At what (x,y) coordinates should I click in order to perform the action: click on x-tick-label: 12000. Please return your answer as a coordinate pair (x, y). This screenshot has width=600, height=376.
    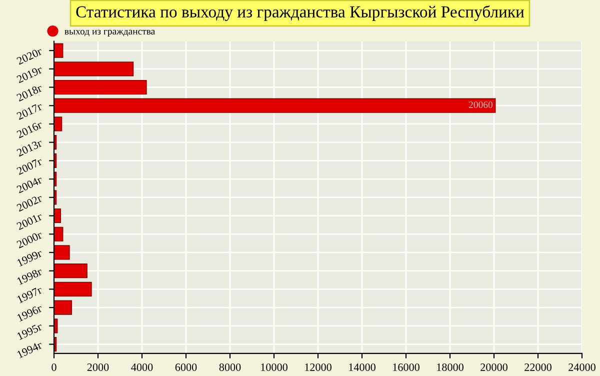
    Looking at the image, I should click on (318, 367).